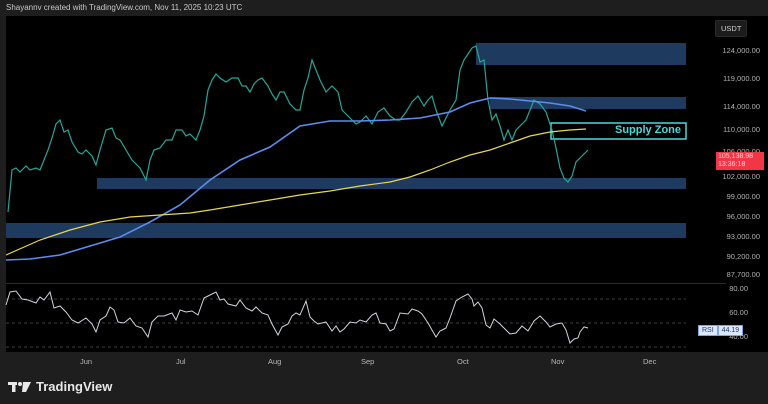  What do you see at coordinates (743, 274) in the screenshot?
I see `price-tick: 87,700.00` at bounding box center [743, 274].